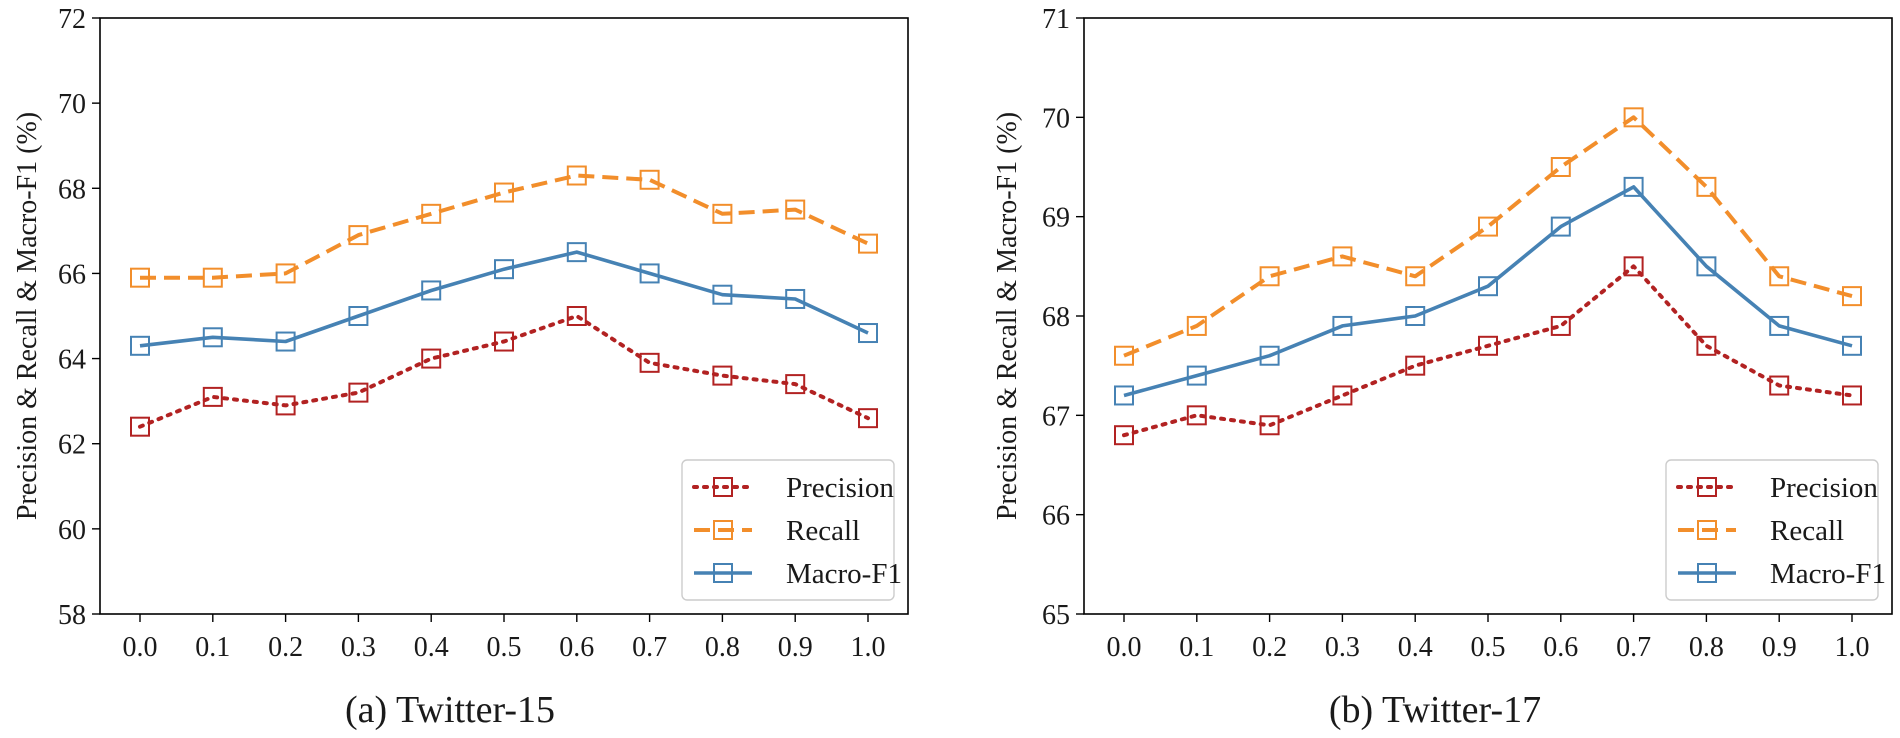  What do you see at coordinates (1824, 488) in the screenshot?
I see `legend-label-precision: Precision` at bounding box center [1824, 488].